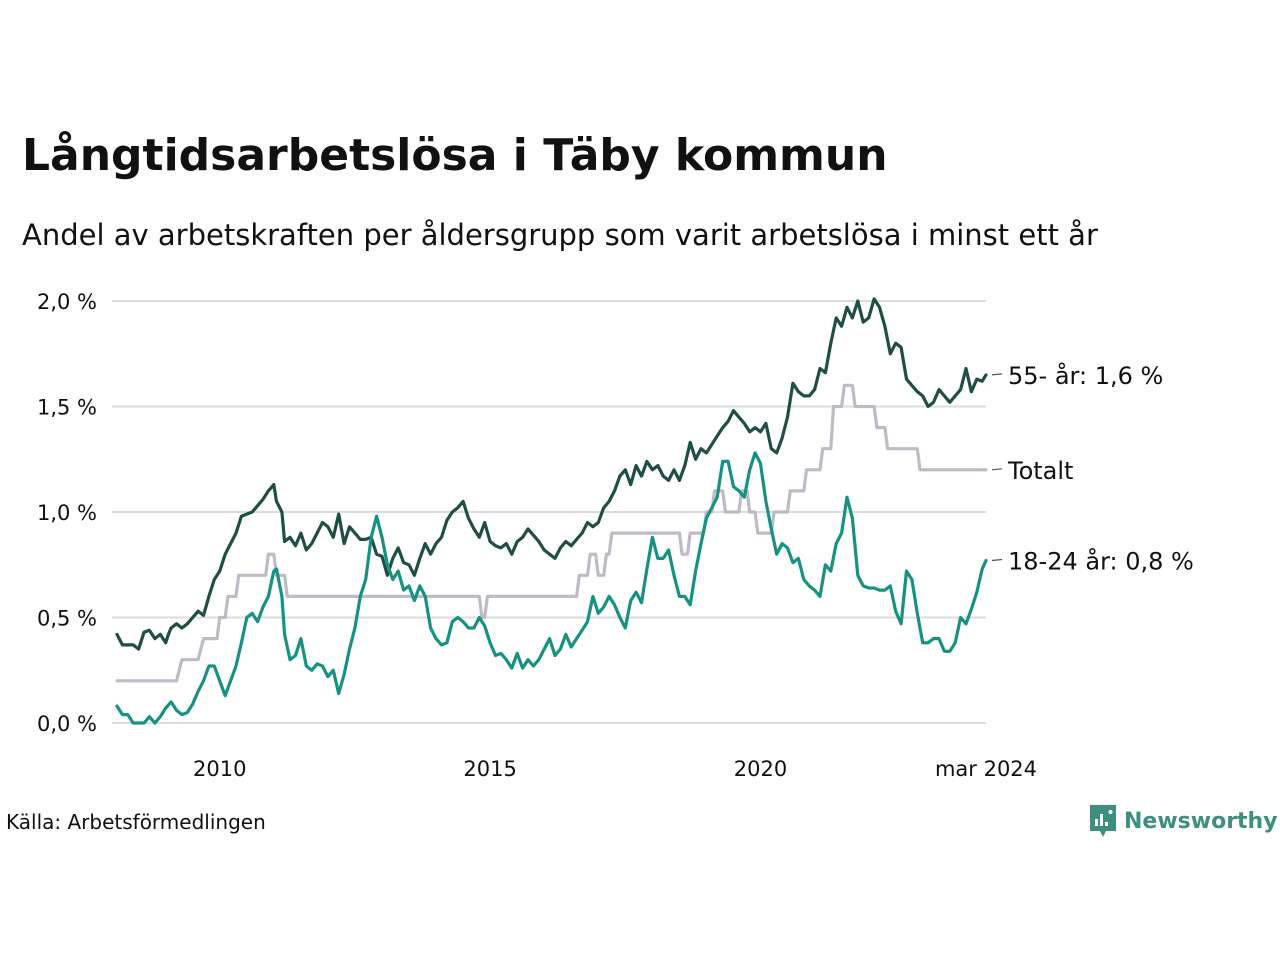  I want to click on x-tick-label: mar 2024, so click(986, 769).